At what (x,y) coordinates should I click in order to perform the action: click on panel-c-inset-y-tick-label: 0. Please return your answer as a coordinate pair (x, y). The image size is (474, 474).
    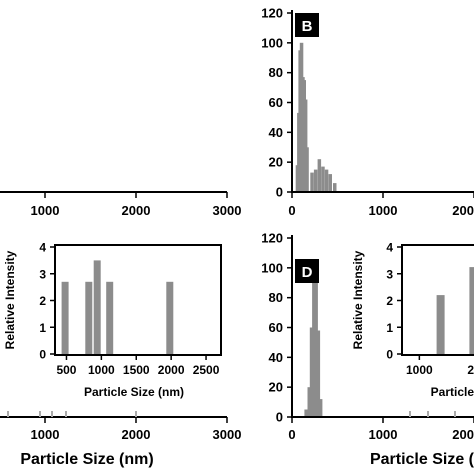
    Looking at the image, I should click on (42, 355).